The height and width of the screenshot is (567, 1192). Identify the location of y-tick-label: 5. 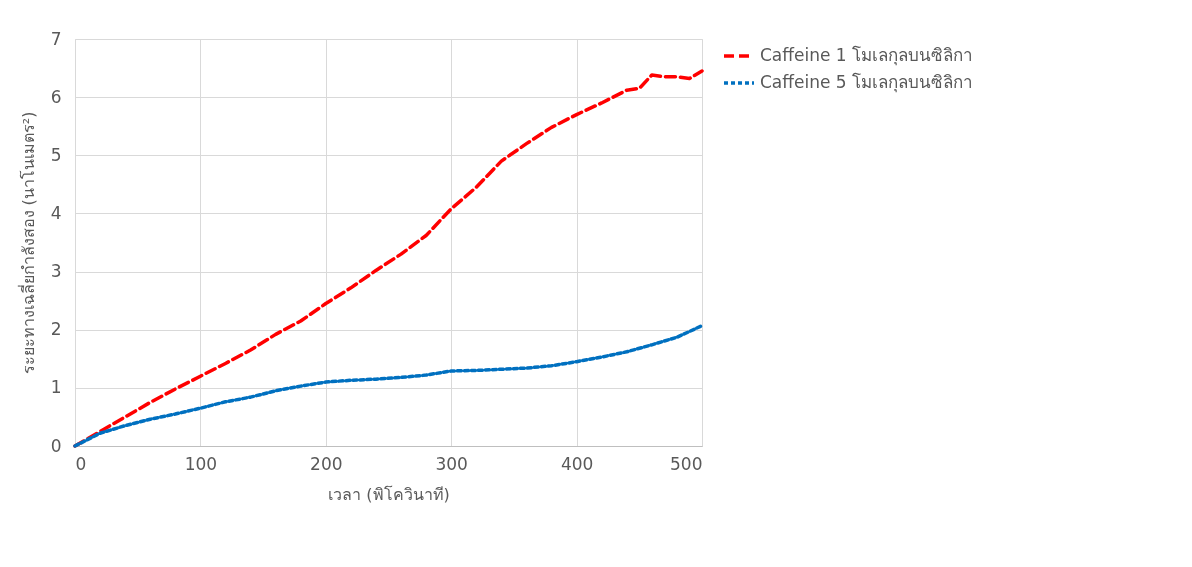
(56, 154).